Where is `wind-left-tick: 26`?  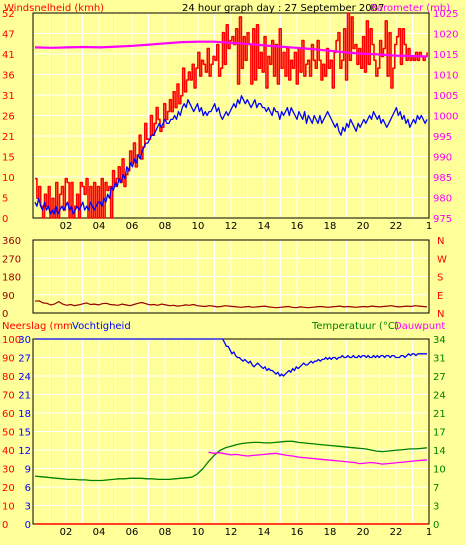 wind-left-tick: 26 is located at coordinates (8, 117).